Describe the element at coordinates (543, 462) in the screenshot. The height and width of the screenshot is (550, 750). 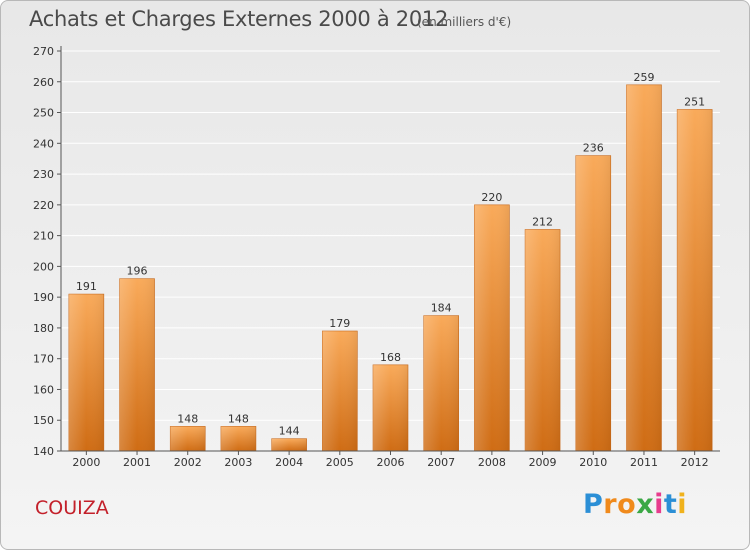
I see `x-tick-label: 2009` at that location.